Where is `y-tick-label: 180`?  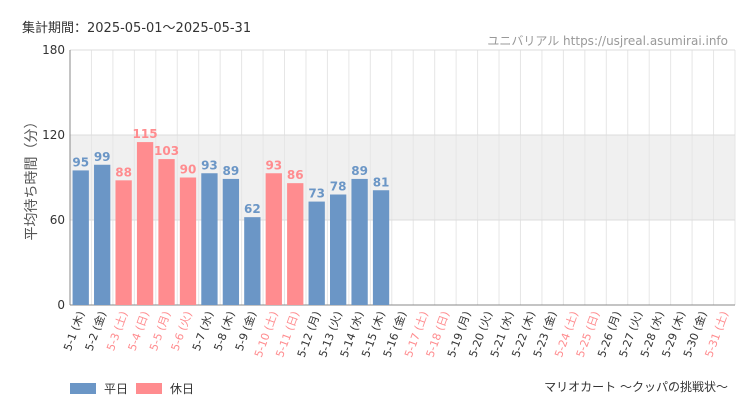 y-tick-label: 180 is located at coordinates (53, 50).